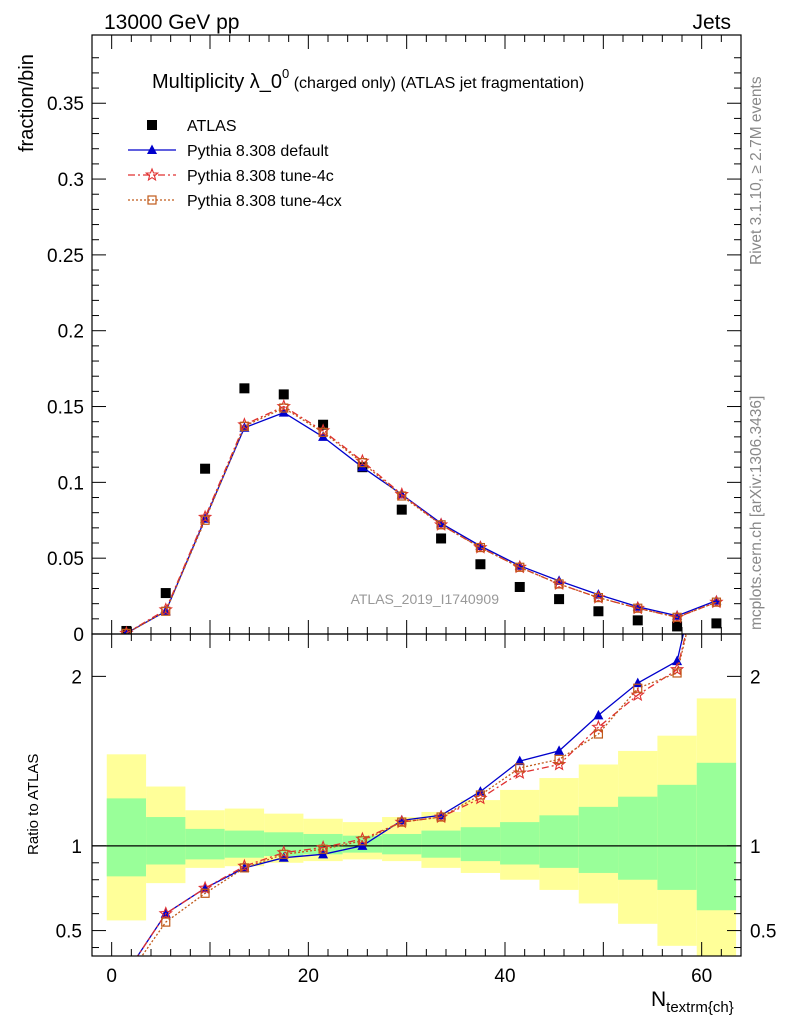 This screenshot has height=1024, width=786. I want to click on ratio-y-tick-label: 1, so click(76, 847).